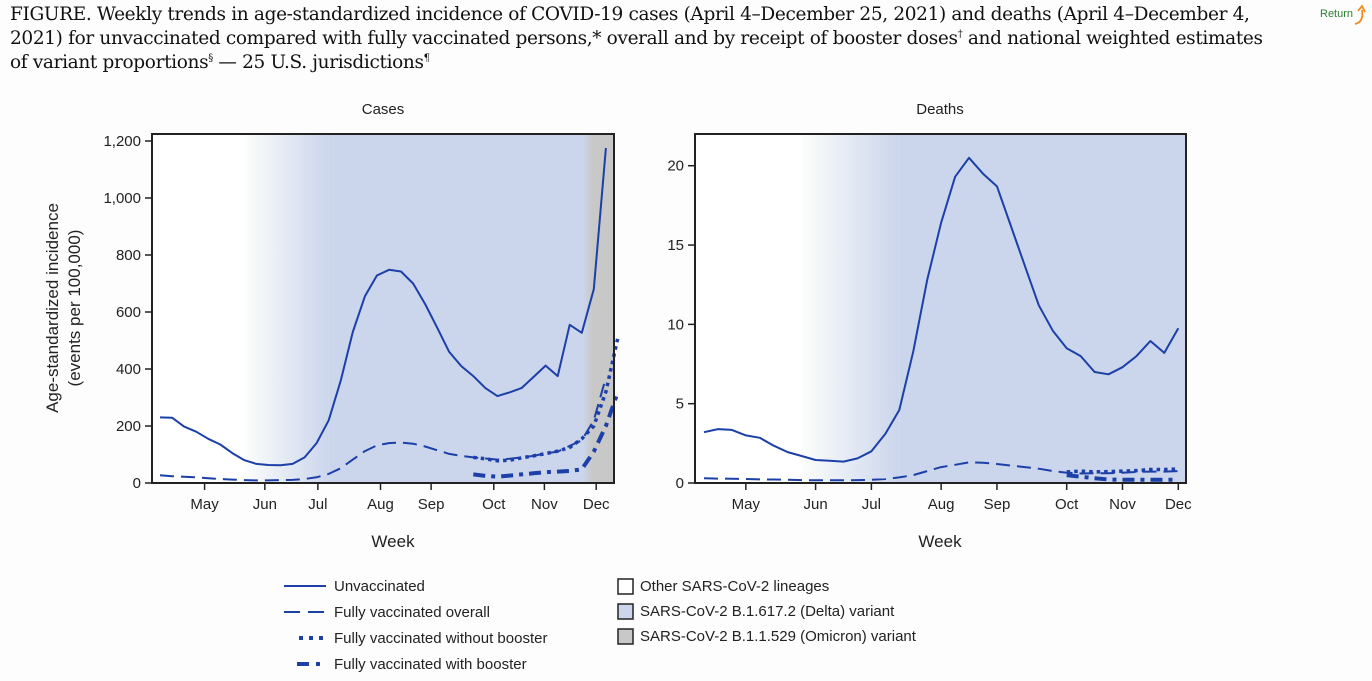  What do you see at coordinates (430, 664) in the screenshot?
I see `legend-label: Fully vaccinated with booster` at bounding box center [430, 664].